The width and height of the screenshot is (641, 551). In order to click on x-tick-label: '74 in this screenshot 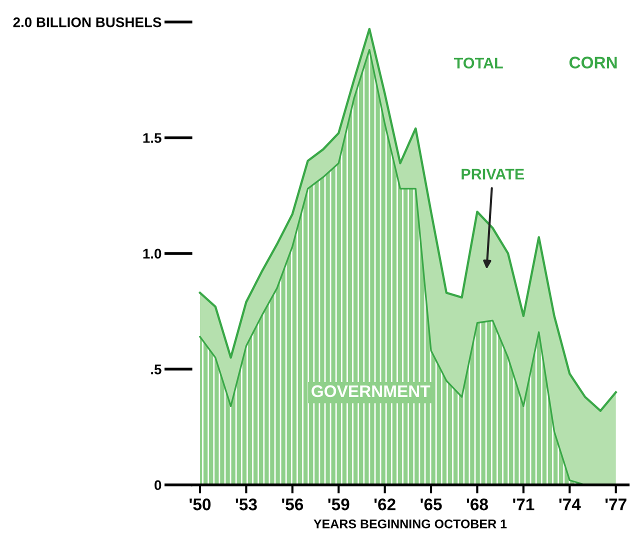, I will do `click(570, 504)`.